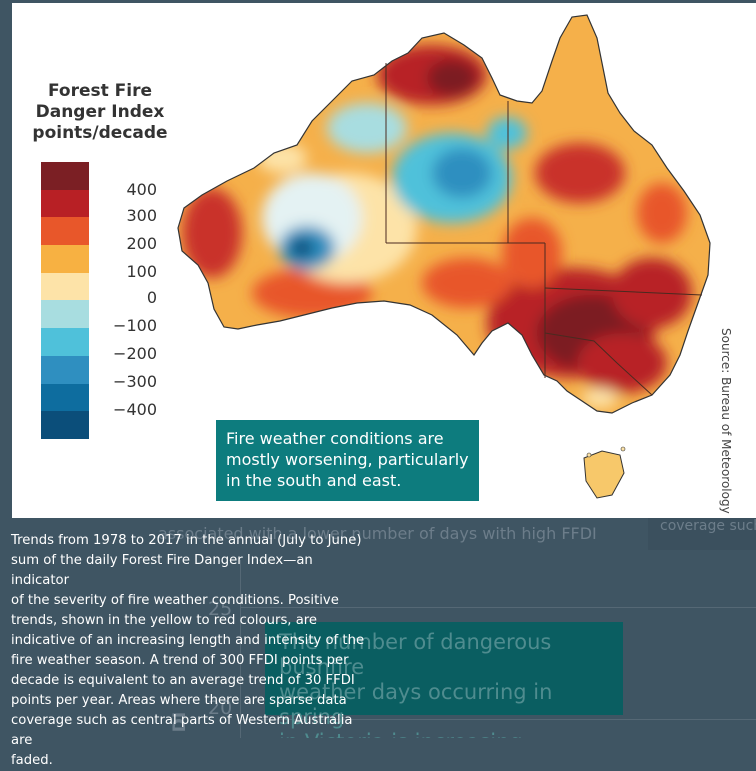  I want to click on legend-label: 300, so click(141, 215).